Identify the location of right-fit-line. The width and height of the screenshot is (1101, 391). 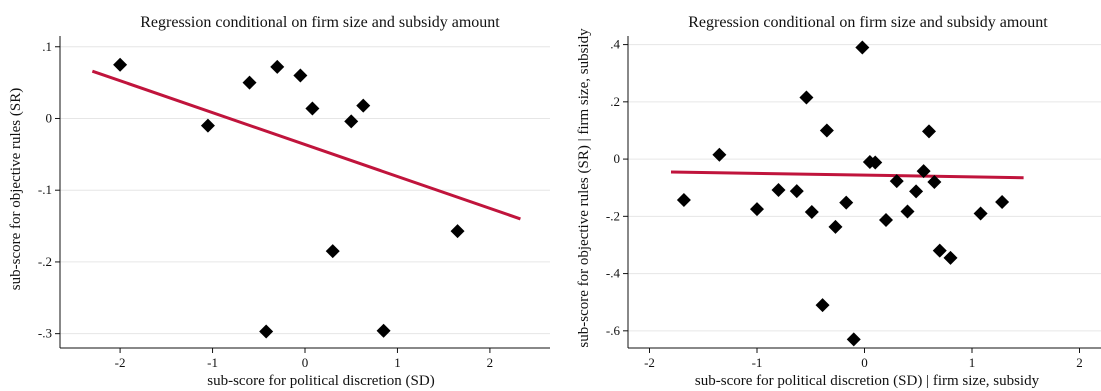
(847, 175).